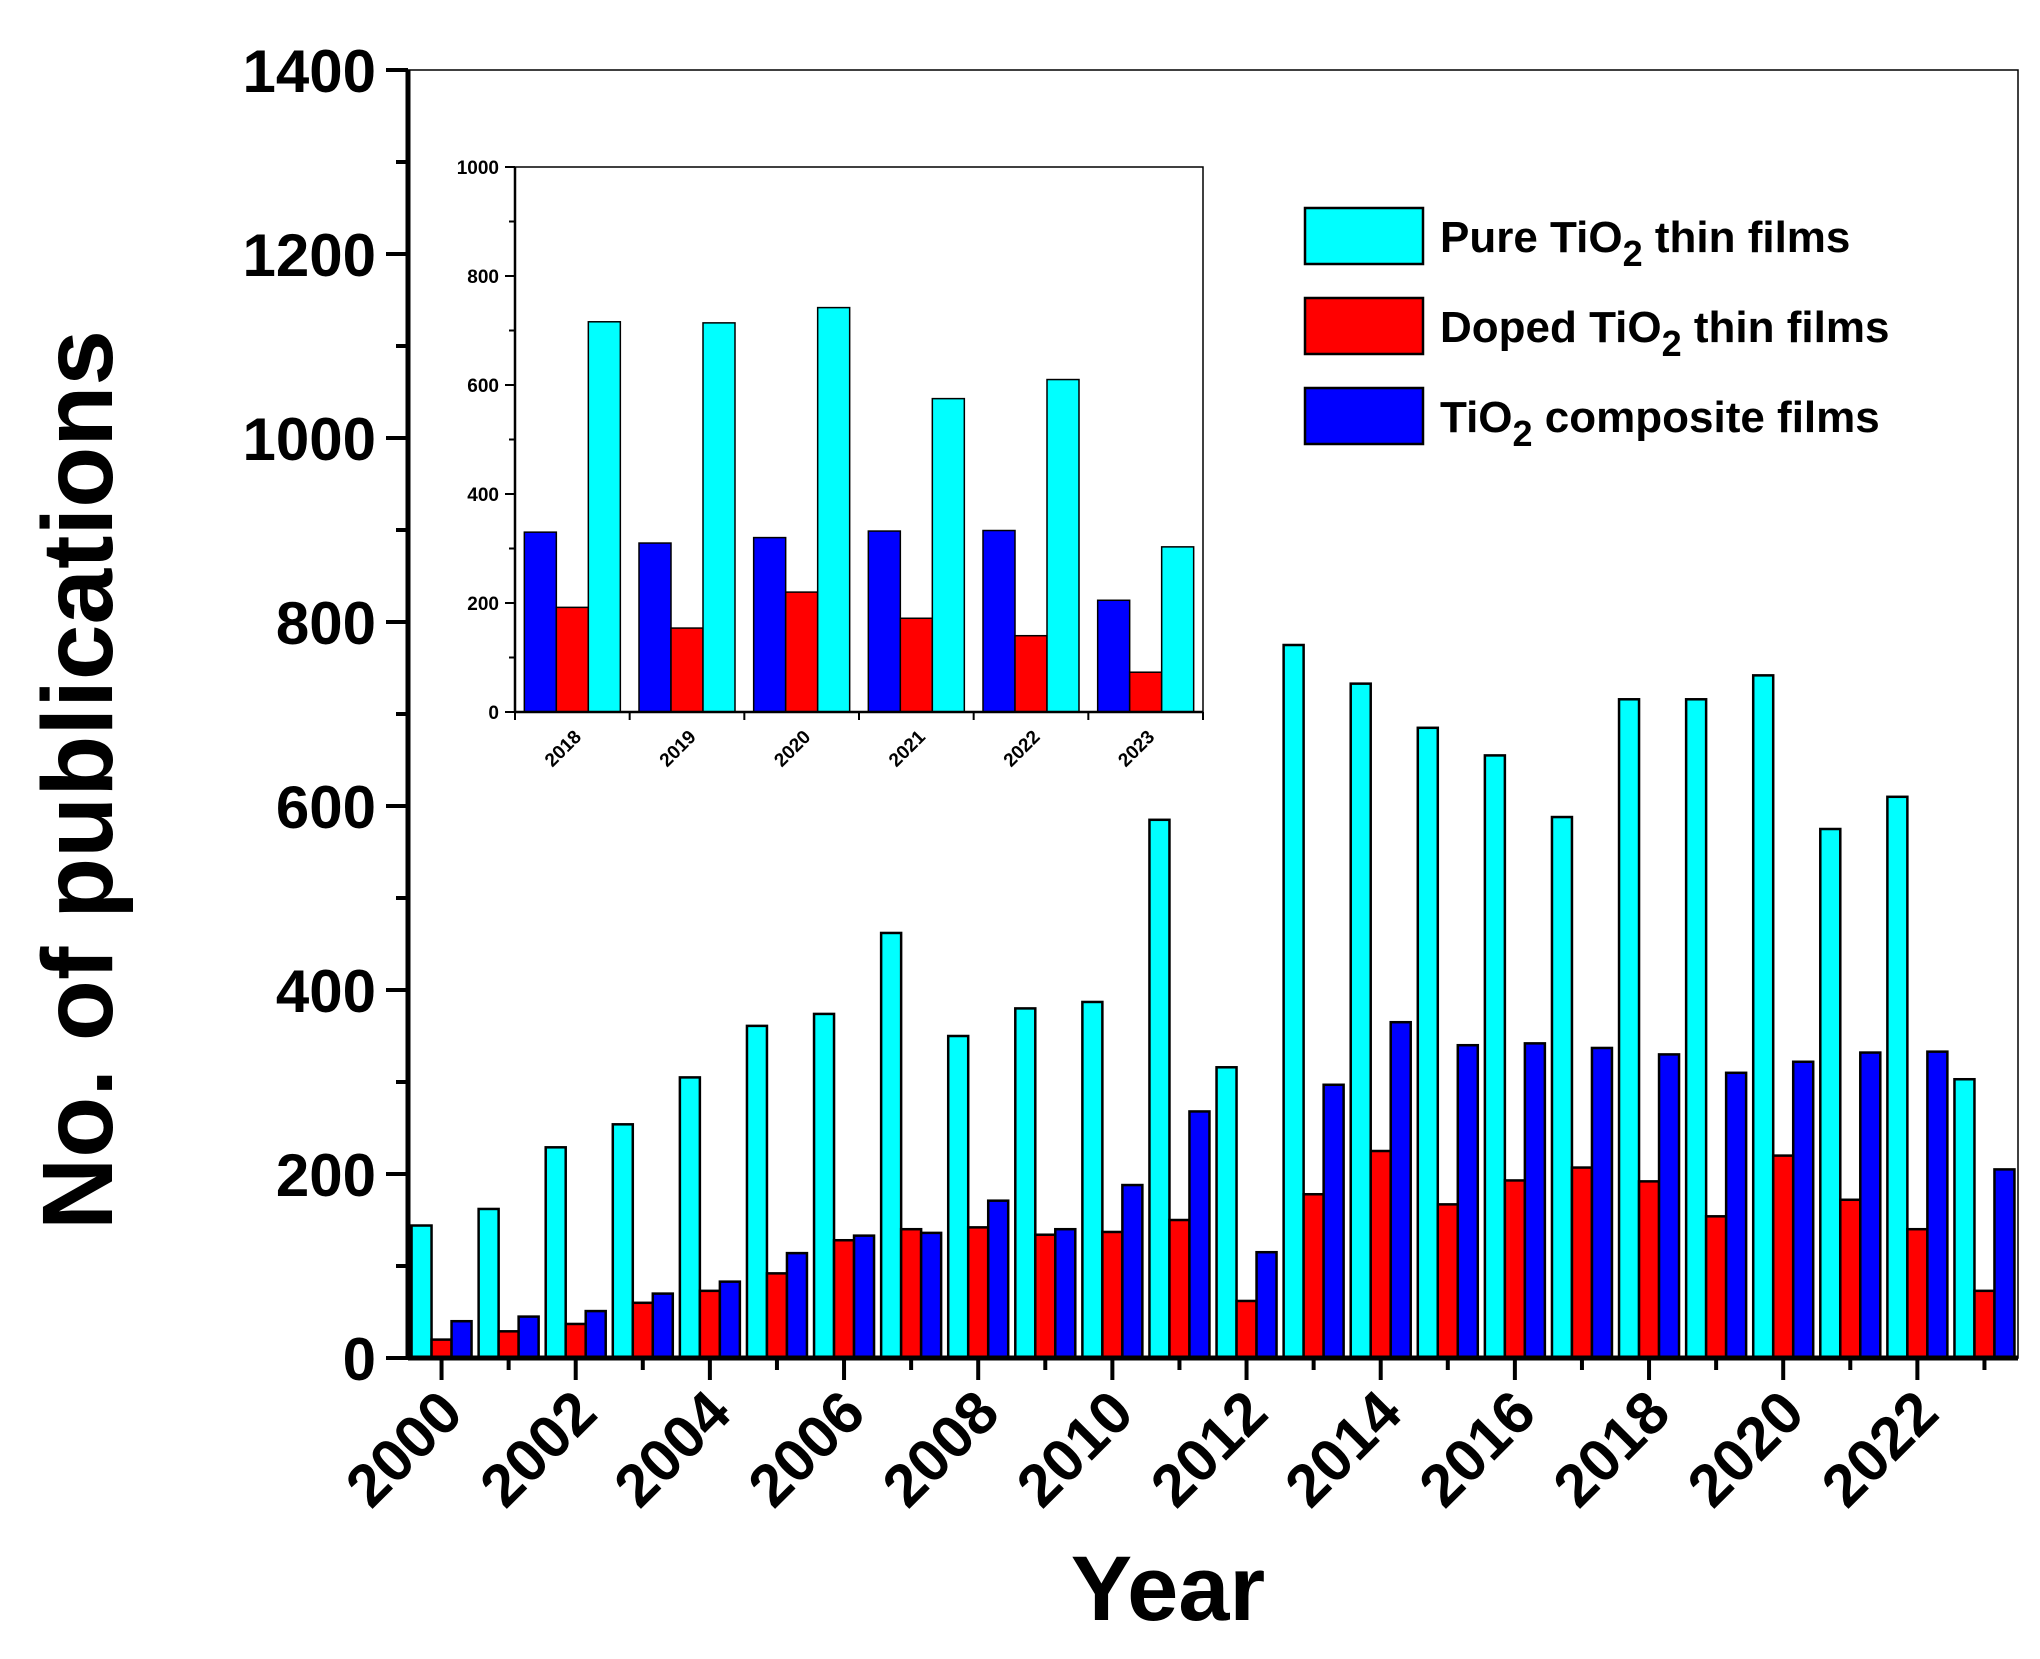 This screenshot has width=2040, height=1659. I want to click on x-tick-label: 2006, so click(806, 1449).